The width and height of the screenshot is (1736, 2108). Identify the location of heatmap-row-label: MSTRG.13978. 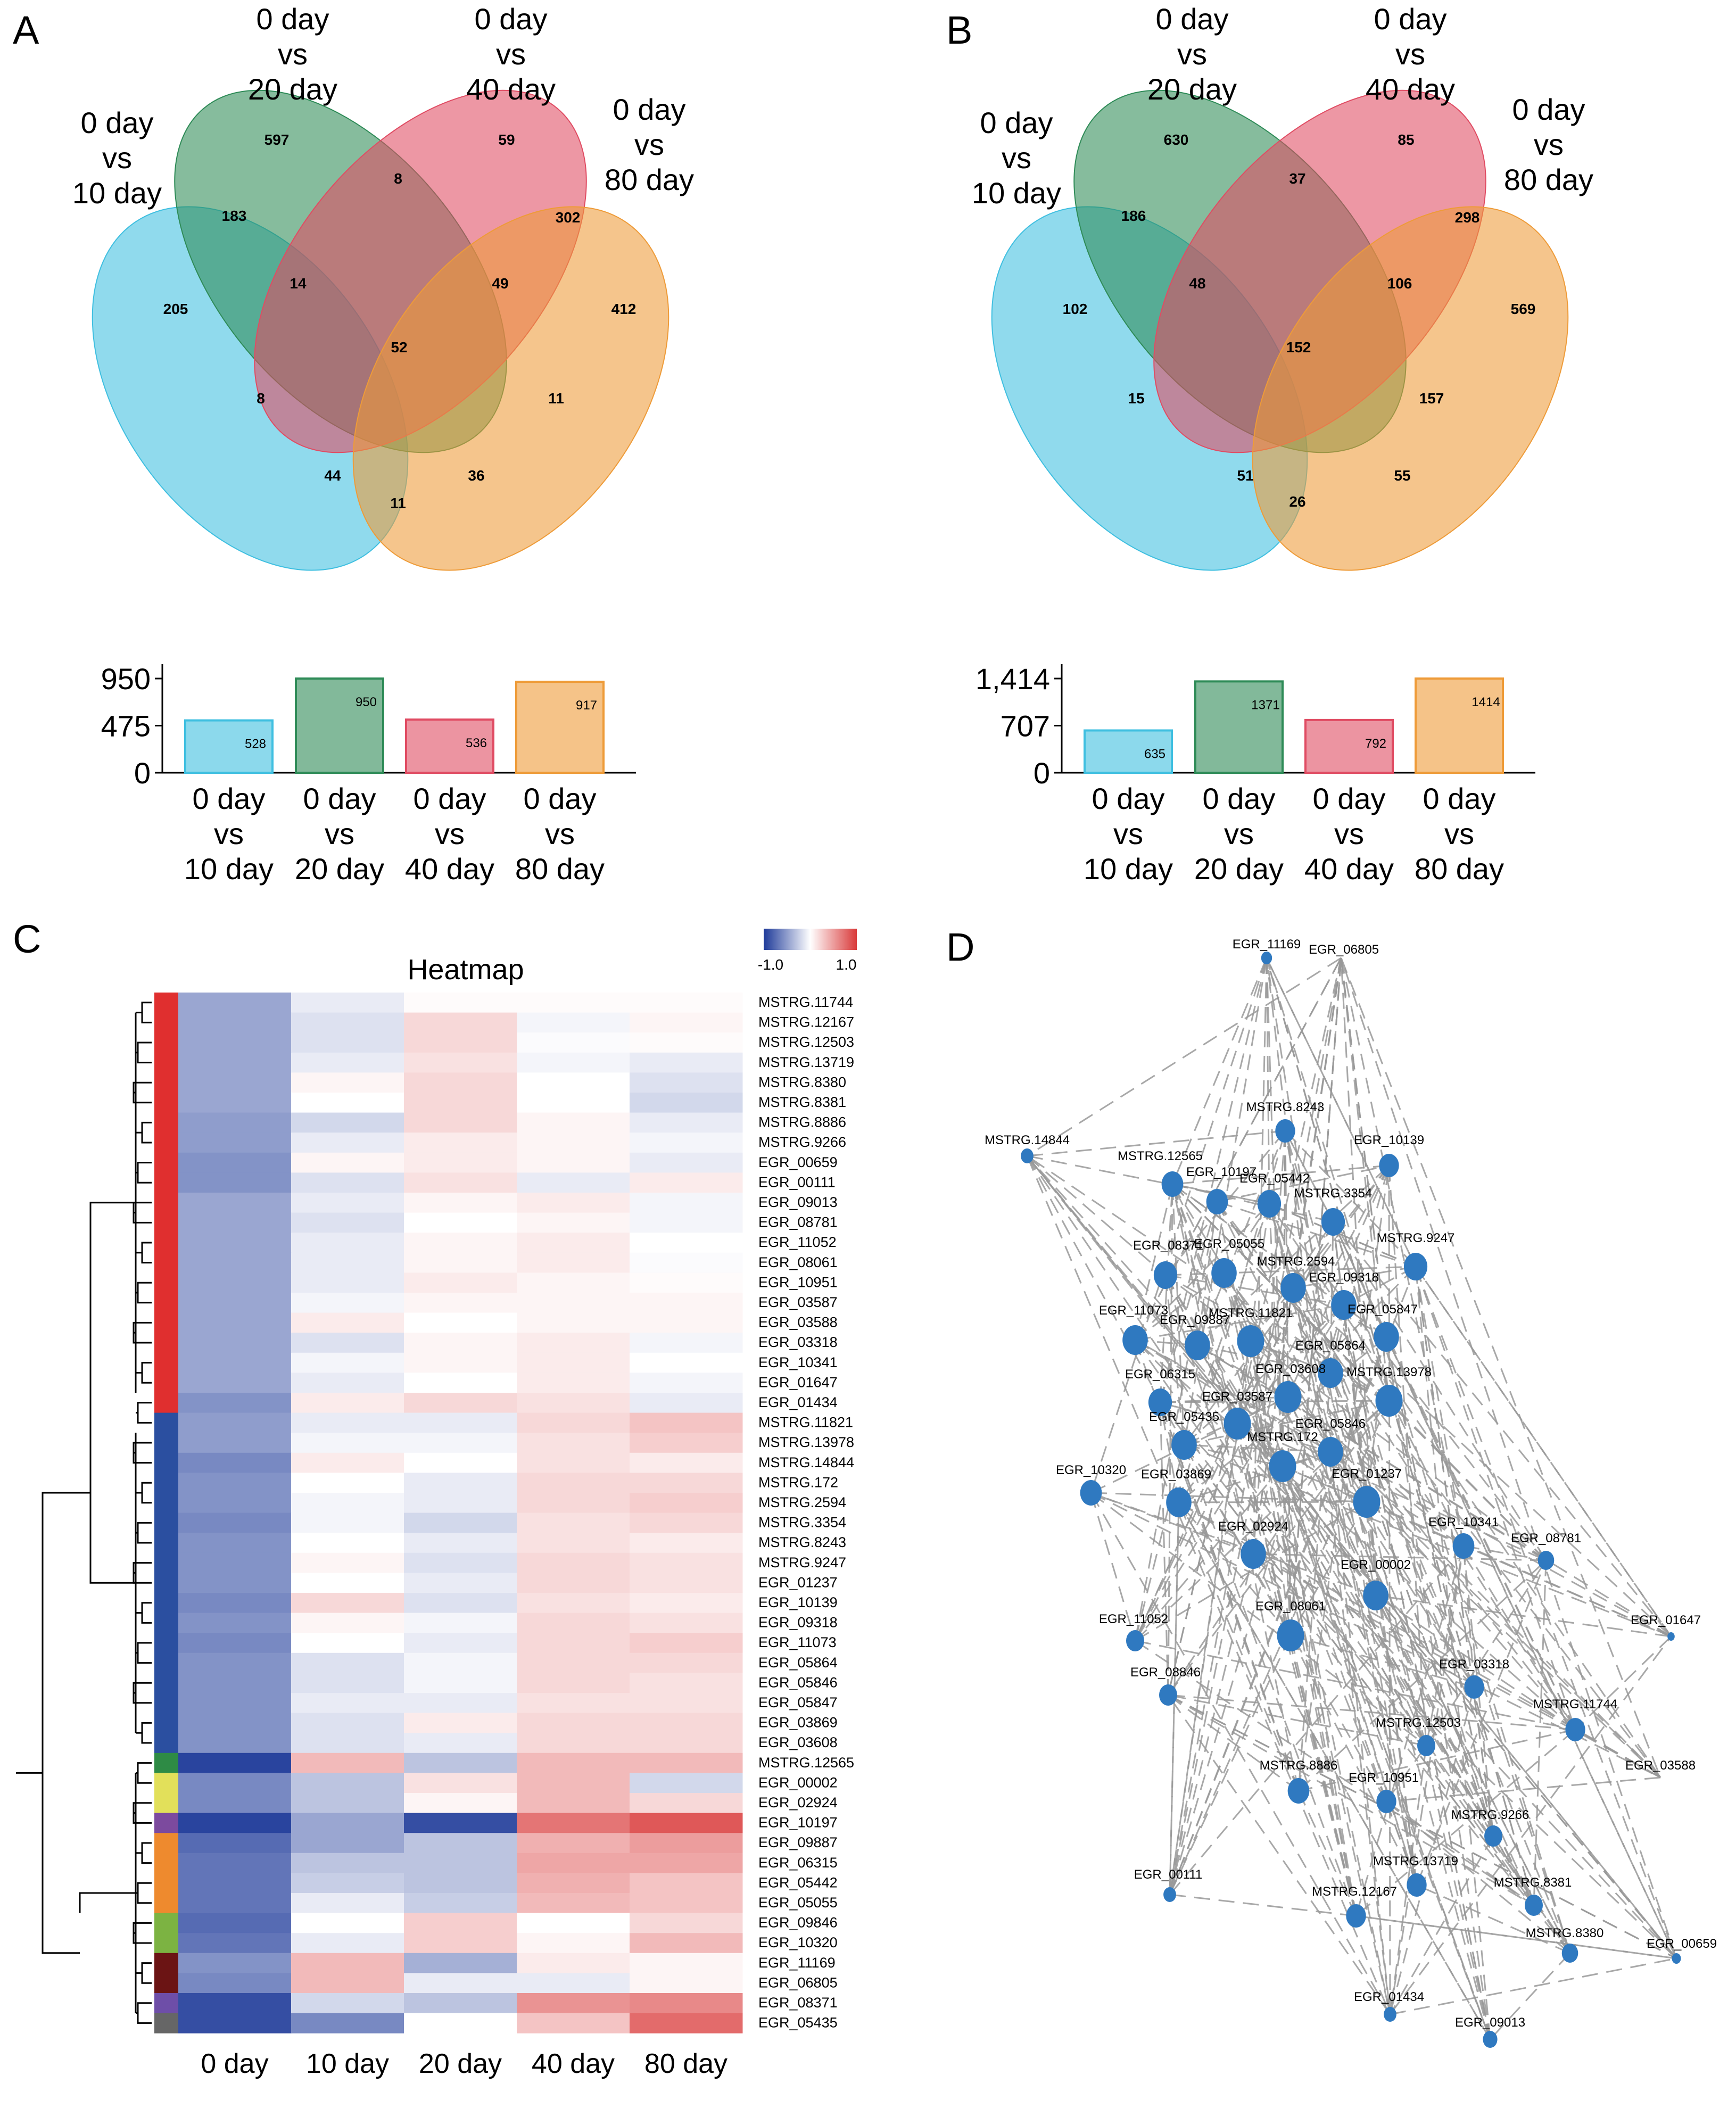
(806, 1442).